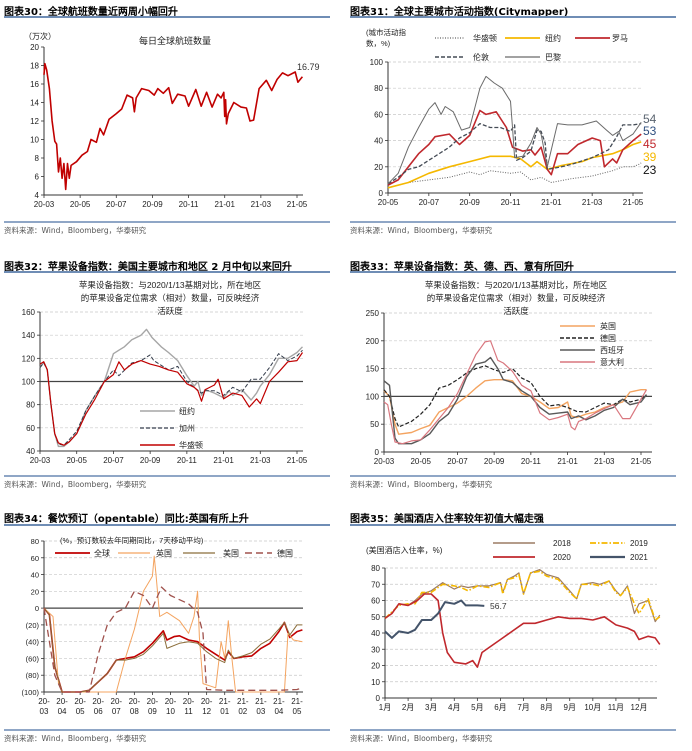 This screenshot has width=692, height=751. I want to click on y-axis-label: (城市活动指, so click(386, 32).